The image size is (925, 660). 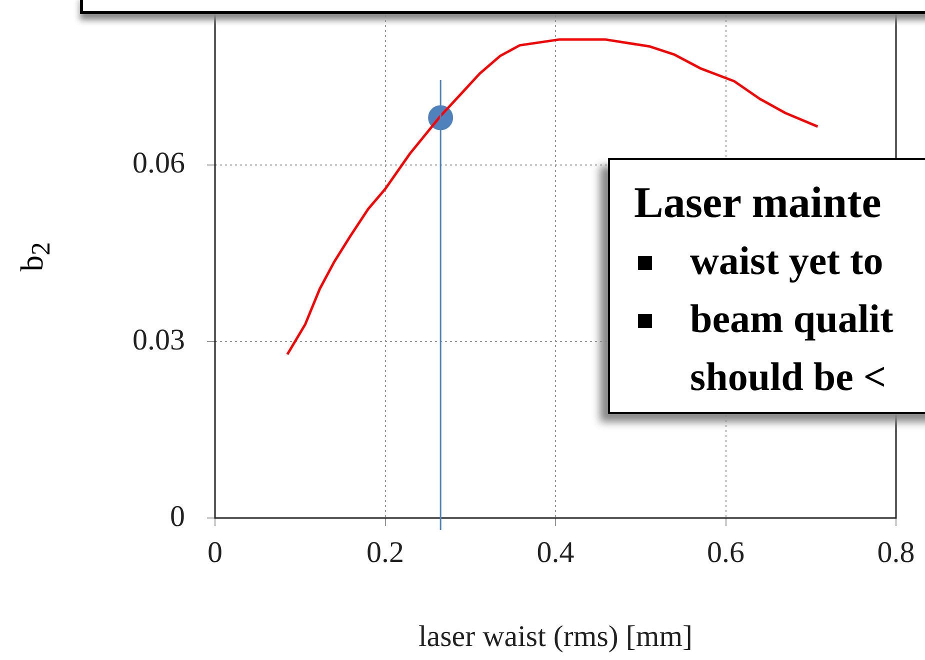 What do you see at coordinates (555, 636) in the screenshot?
I see `x-axis-title: laser waist (rms) [mm]` at bounding box center [555, 636].